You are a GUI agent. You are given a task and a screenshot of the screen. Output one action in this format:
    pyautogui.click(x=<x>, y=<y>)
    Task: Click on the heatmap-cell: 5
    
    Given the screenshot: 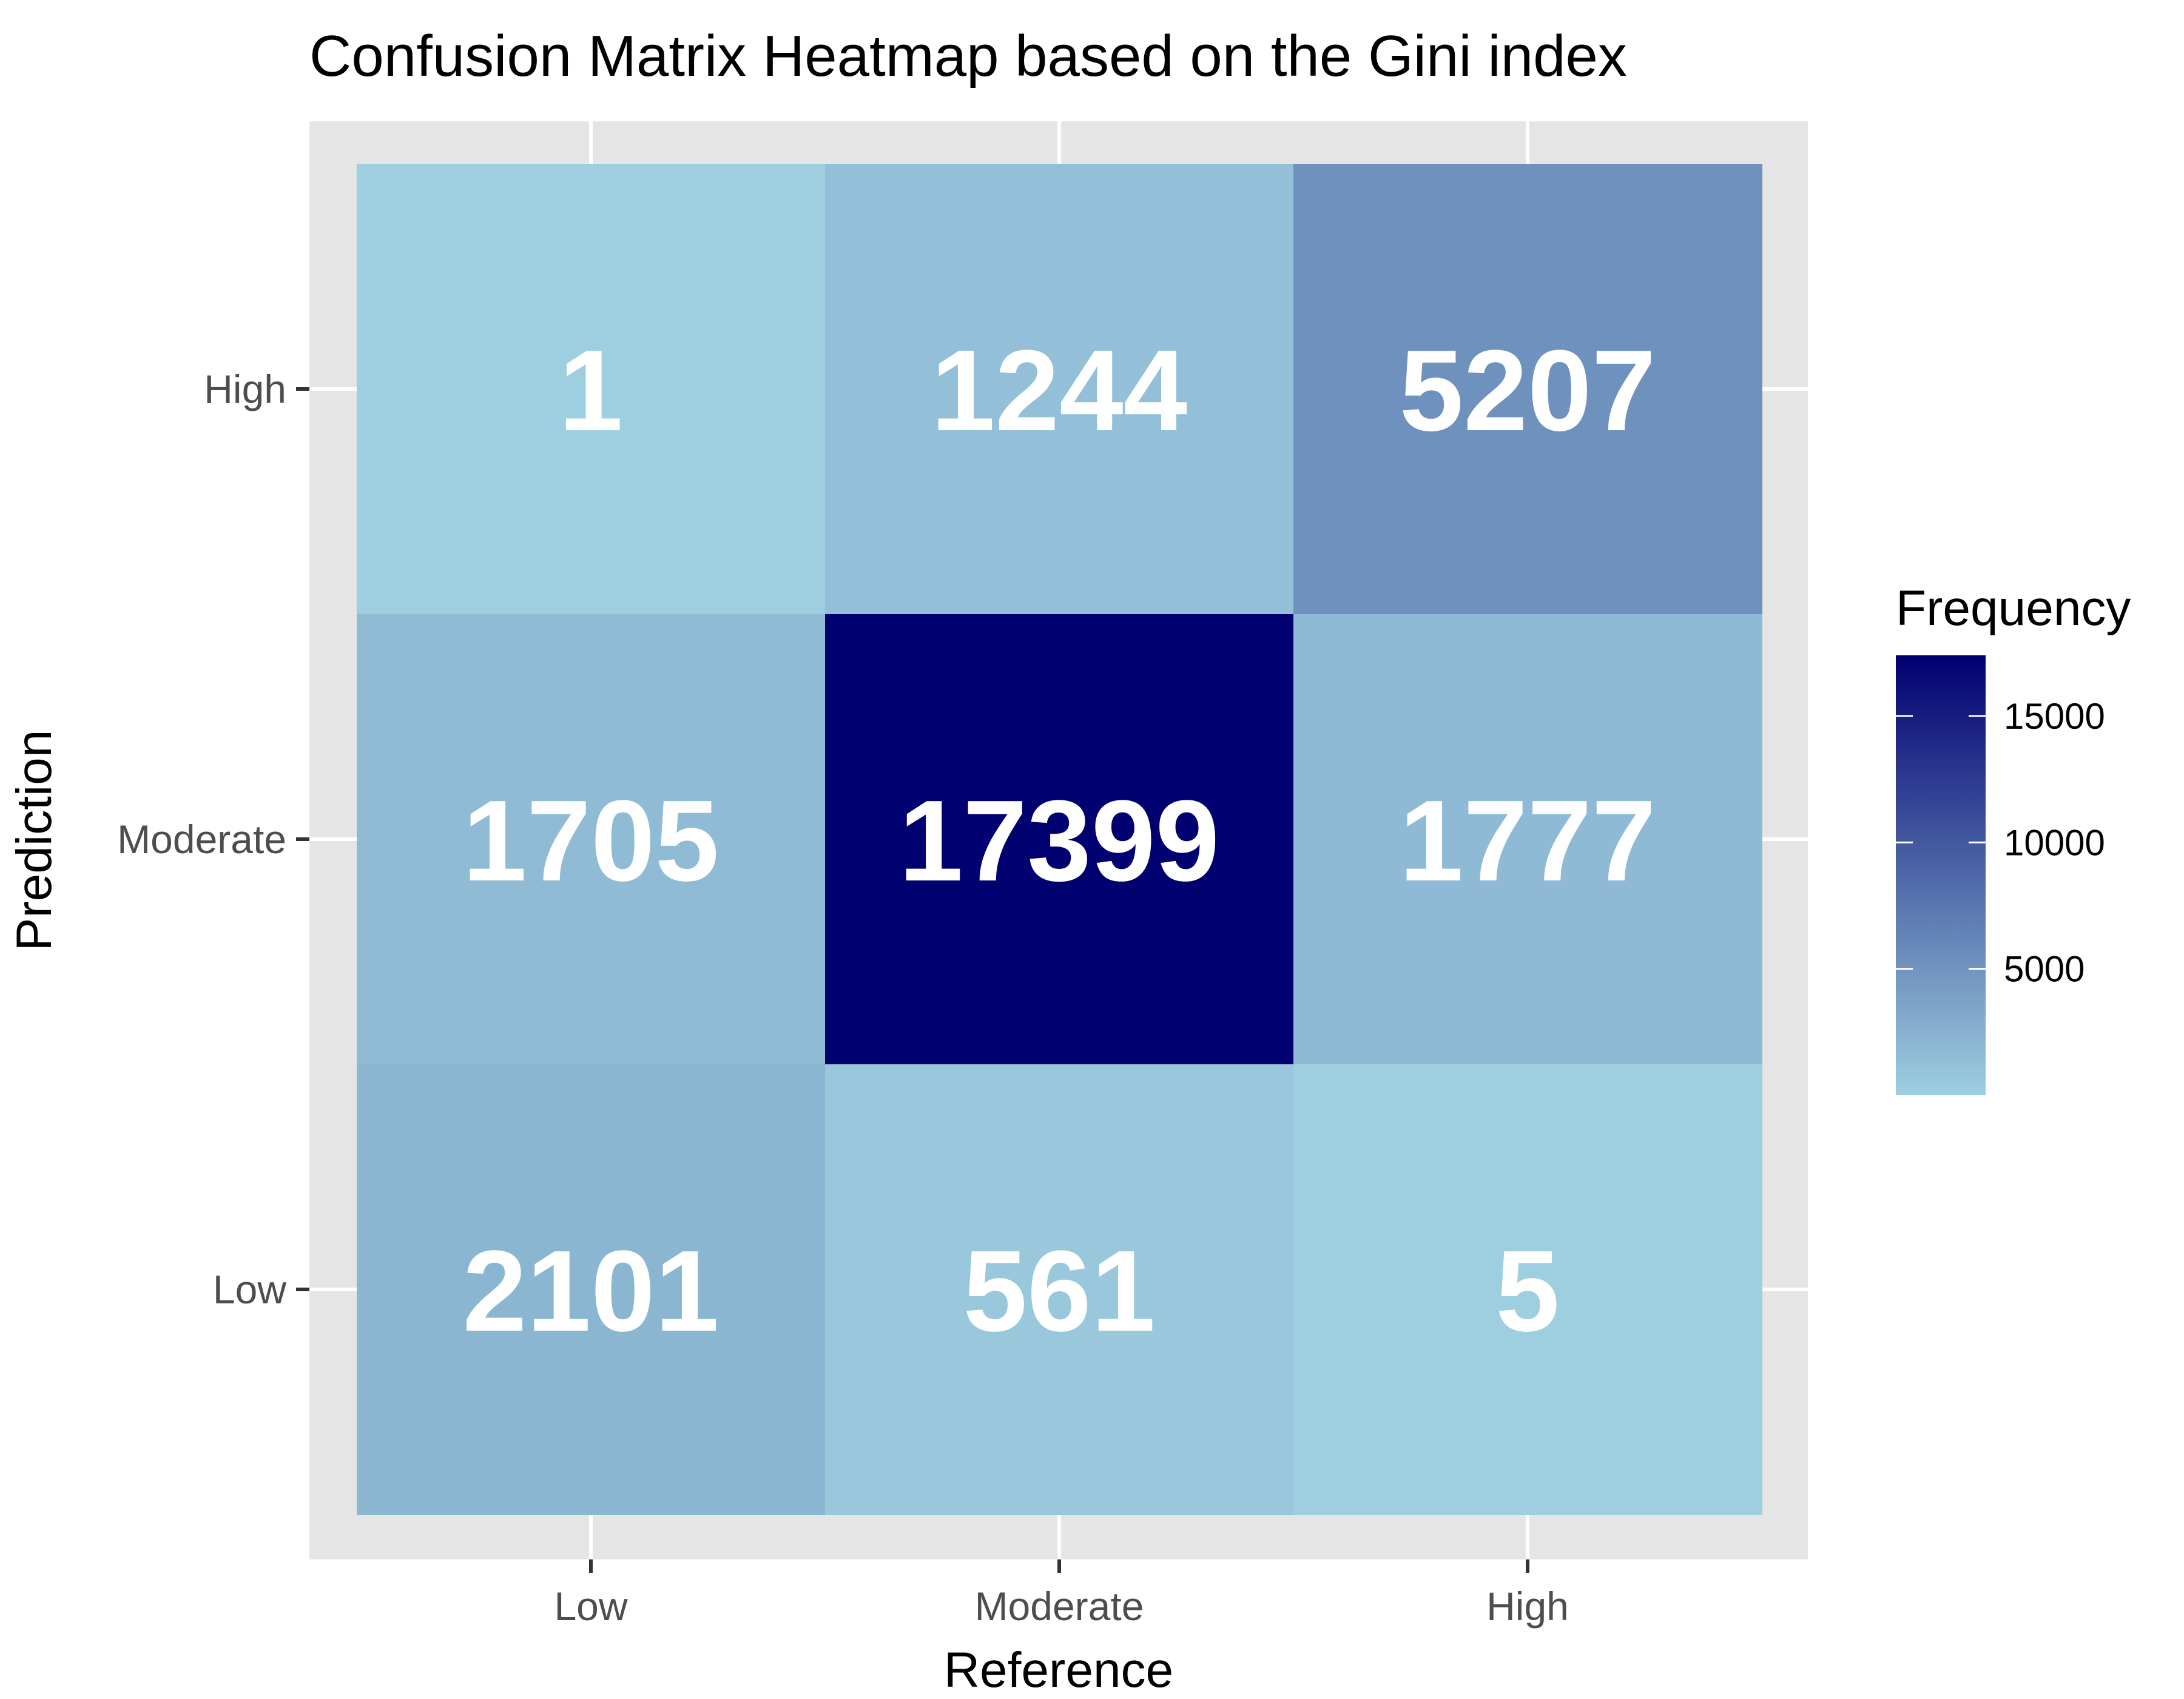 What is the action you would take?
    pyautogui.click(x=1527, y=1289)
    